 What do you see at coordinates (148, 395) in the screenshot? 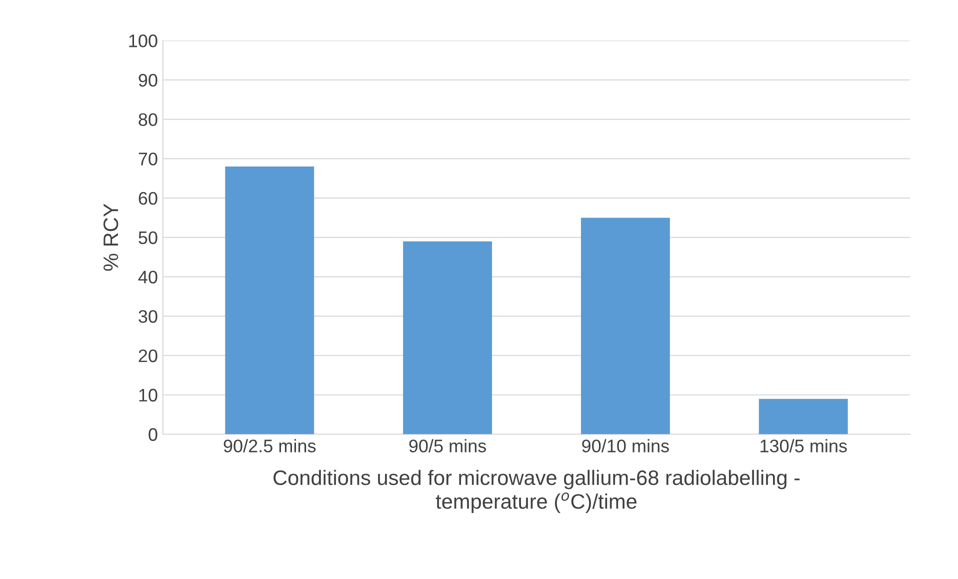
I see `y-tick-label: 10` at bounding box center [148, 395].